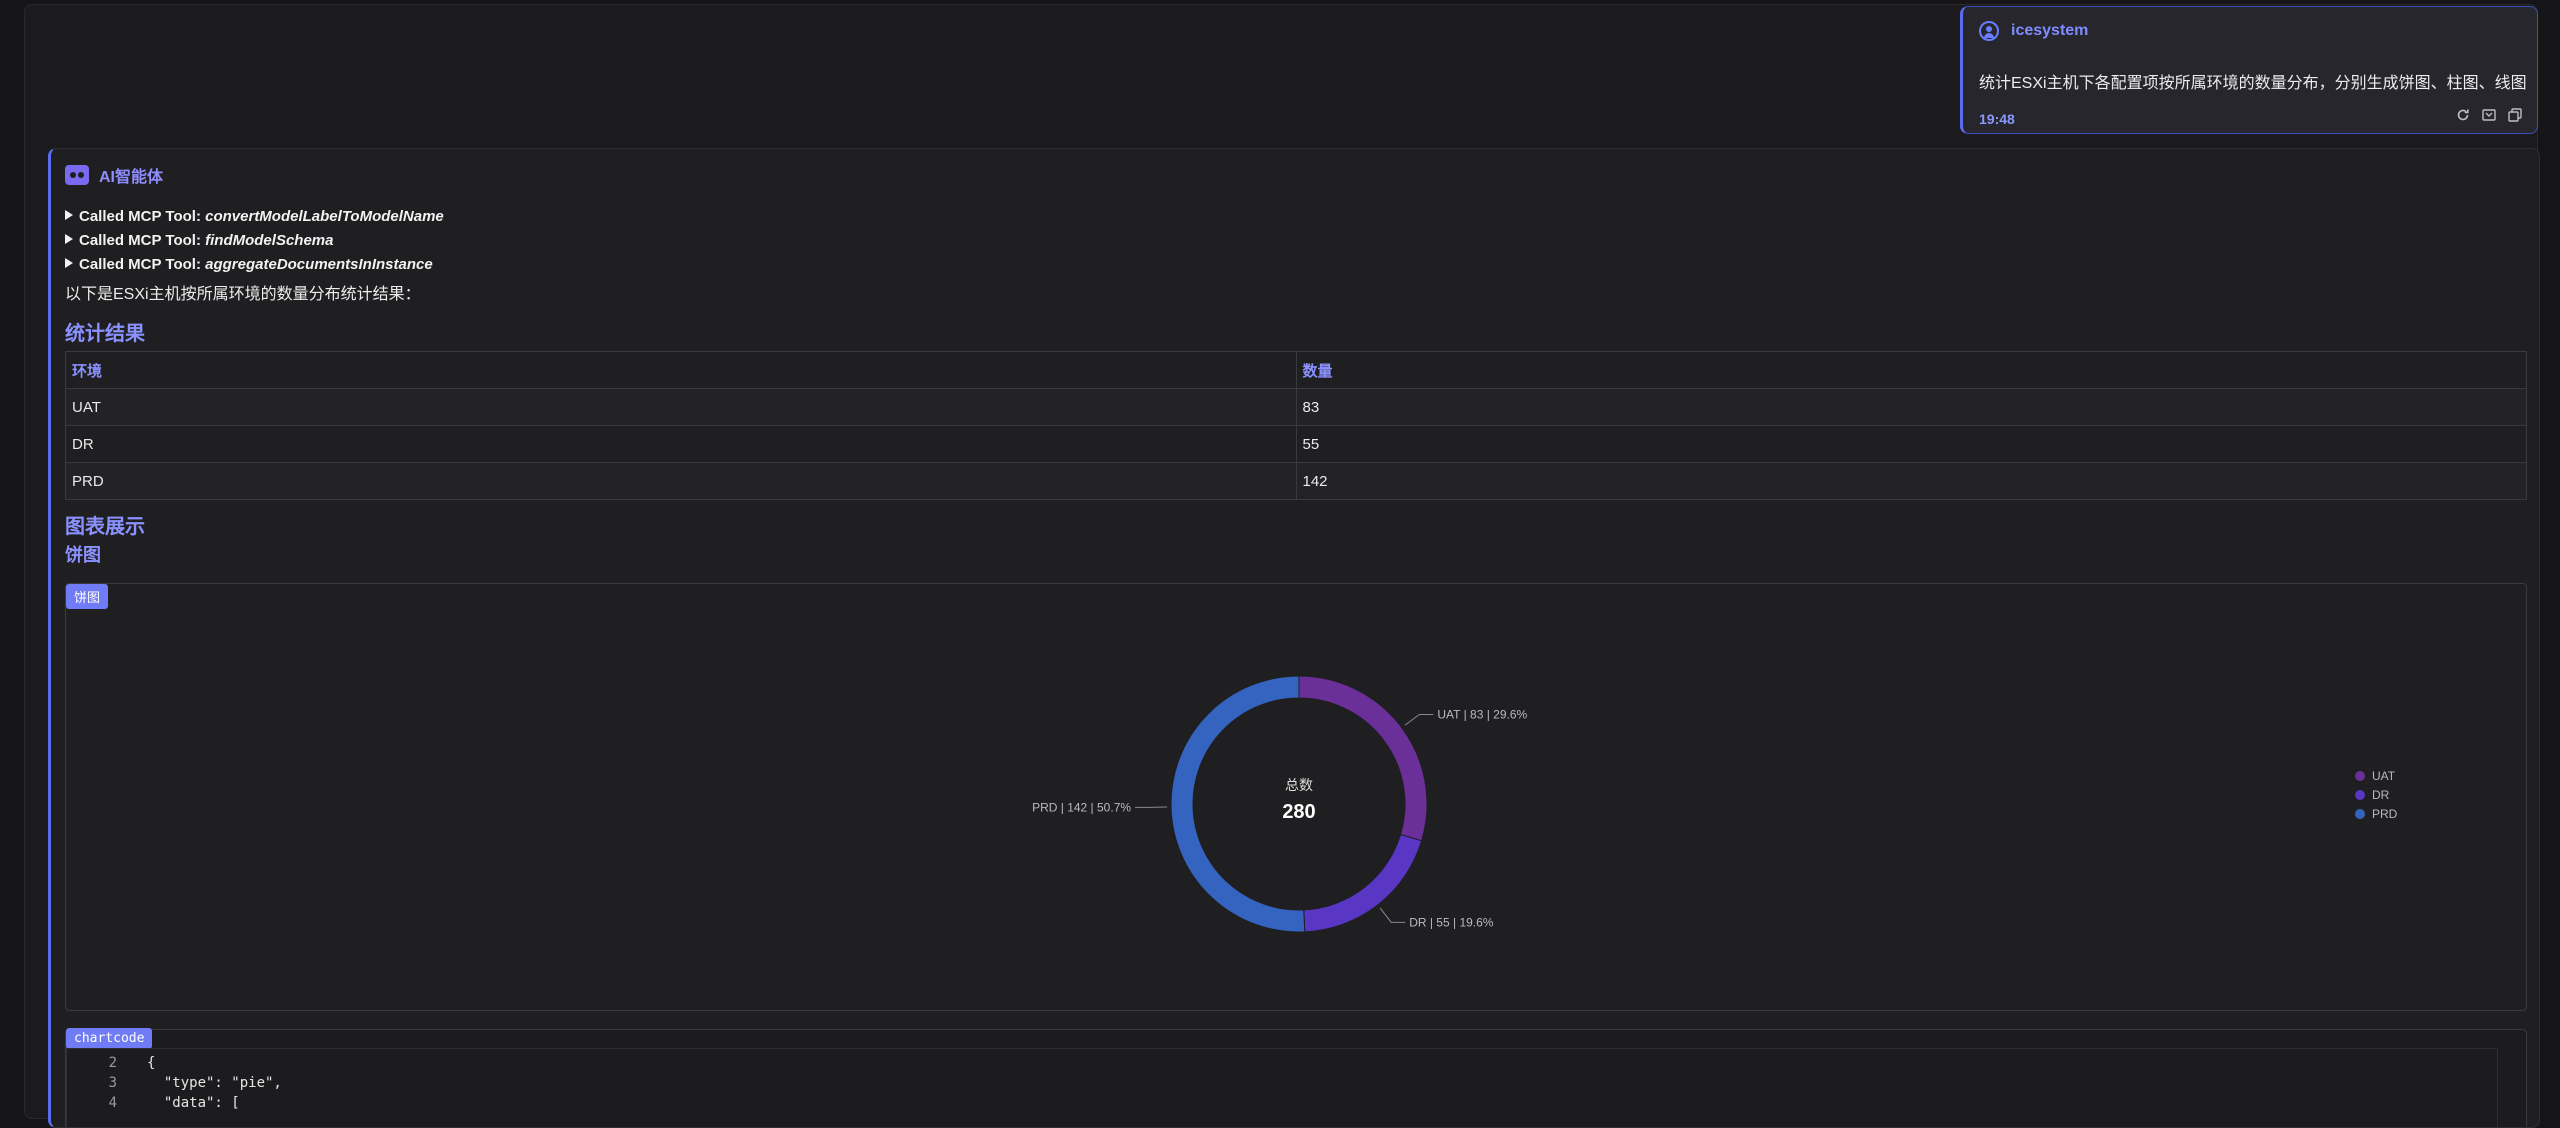 Image resolution: width=2560 pixels, height=1128 pixels. I want to click on pie-slice-uat, so click(1363, 758).